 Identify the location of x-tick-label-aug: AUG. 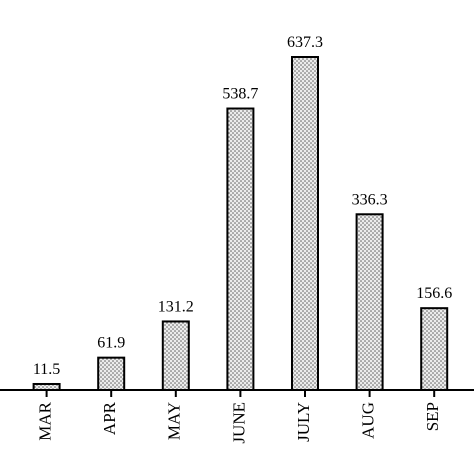
(368, 420).